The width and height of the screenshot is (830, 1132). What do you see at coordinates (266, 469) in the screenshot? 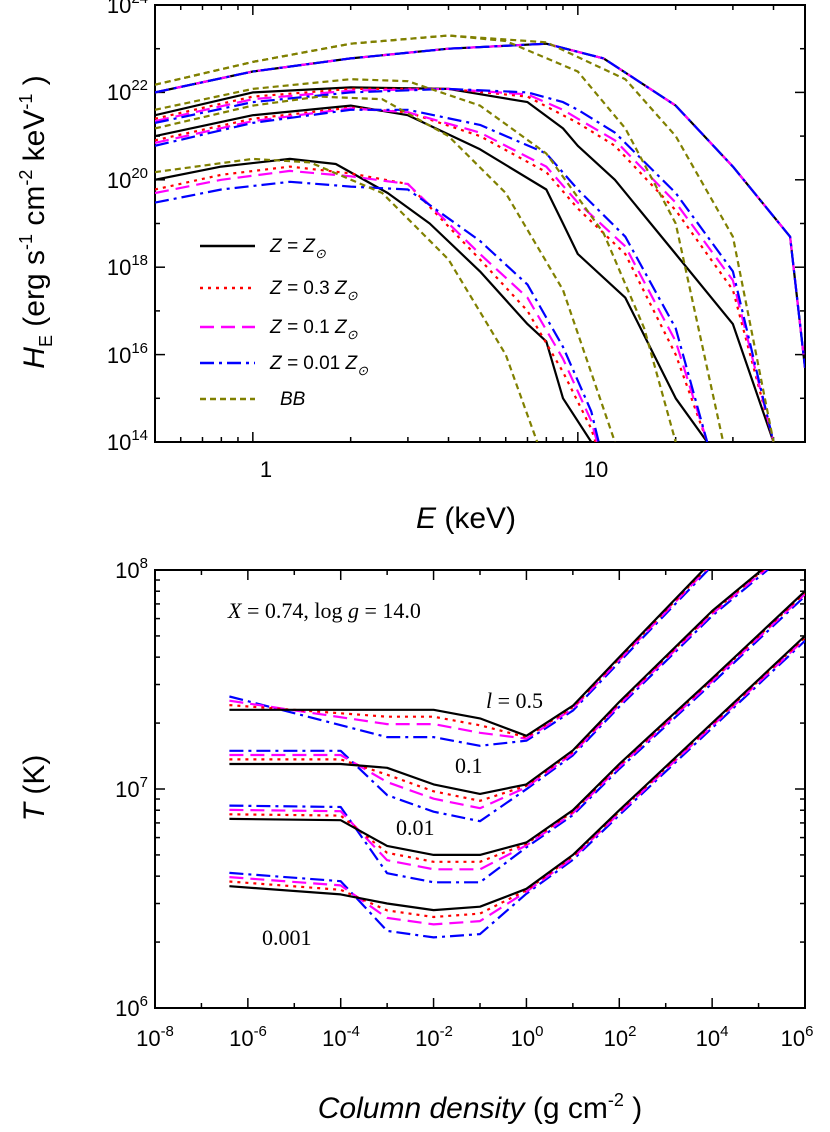
I see `top-x-tick-label: 1` at bounding box center [266, 469].